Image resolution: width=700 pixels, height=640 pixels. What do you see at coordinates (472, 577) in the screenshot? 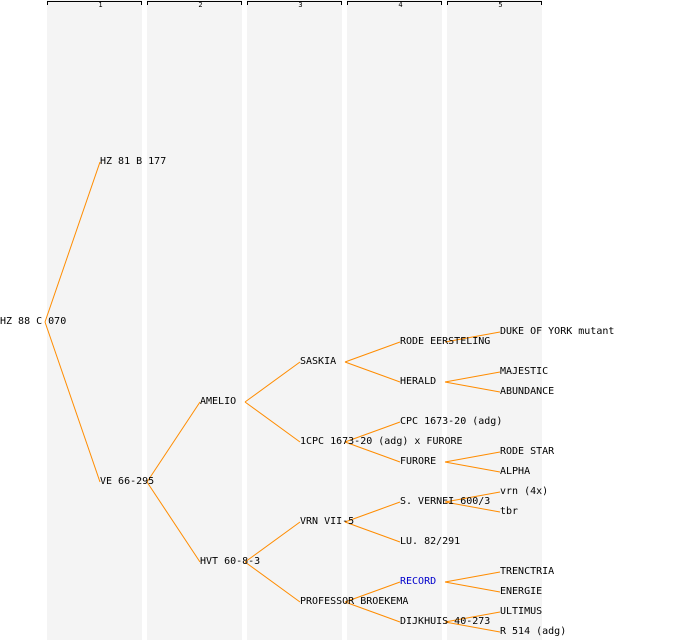
I see `edge-ggg7-h8` at bounding box center [472, 577].